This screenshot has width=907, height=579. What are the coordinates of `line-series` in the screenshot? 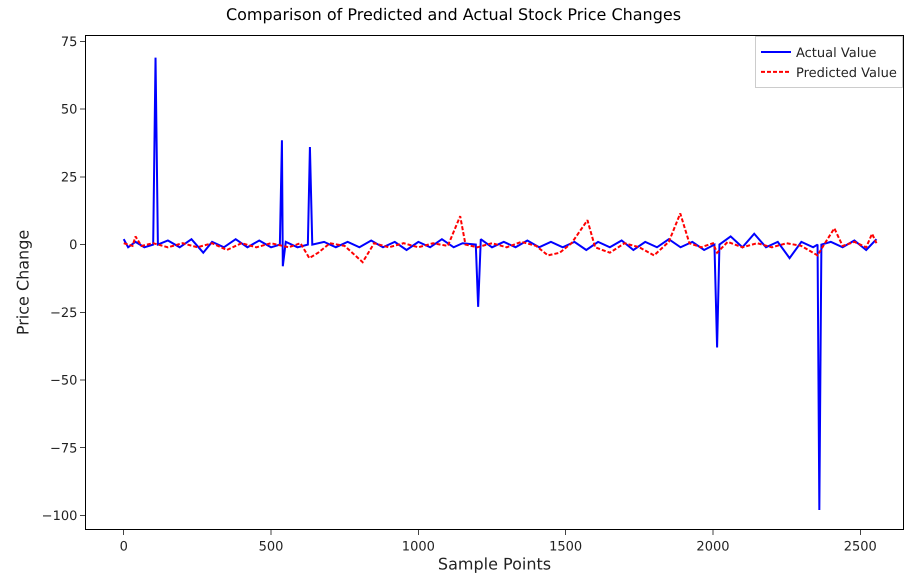 It's located at (500, 238).